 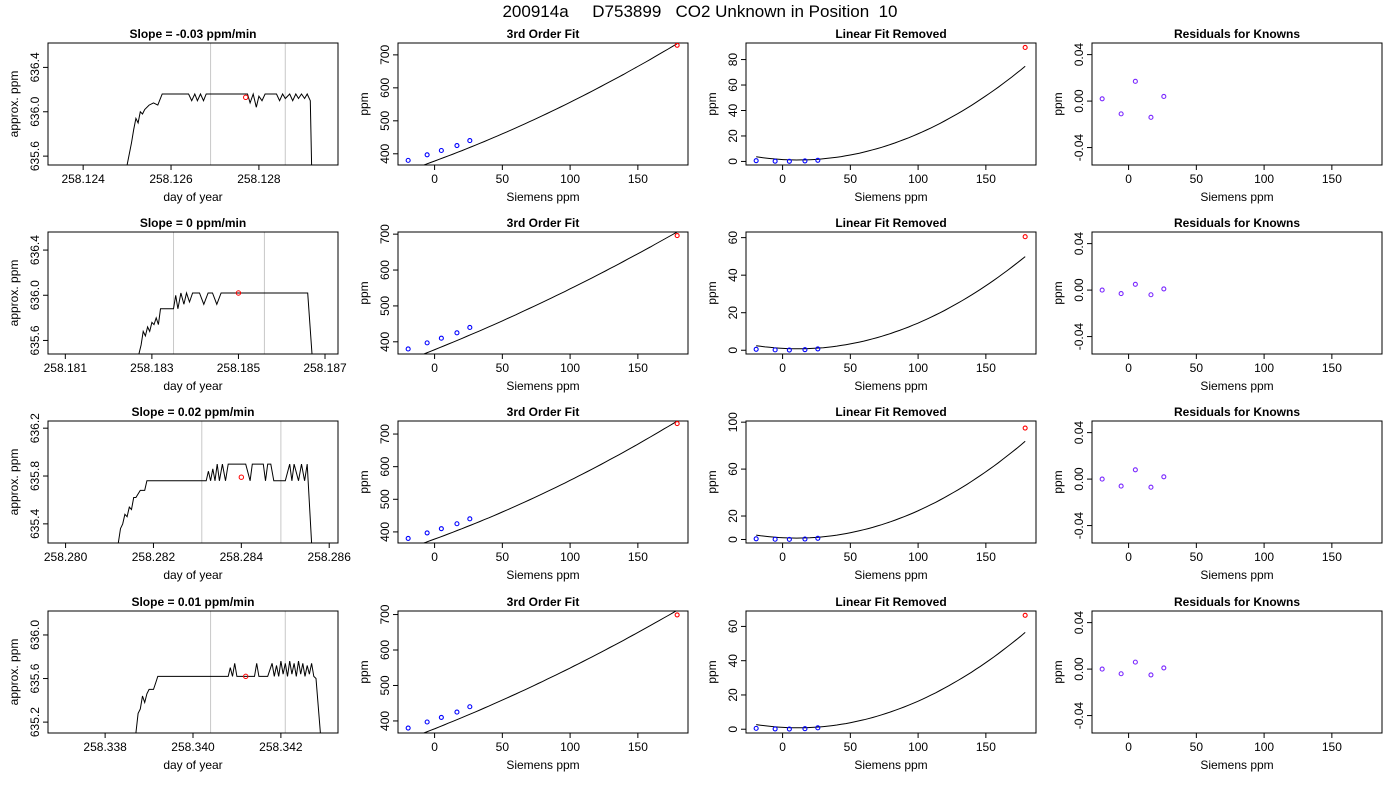 I want to click on y-tick-label: 636.4, so click(x=35, y=67).